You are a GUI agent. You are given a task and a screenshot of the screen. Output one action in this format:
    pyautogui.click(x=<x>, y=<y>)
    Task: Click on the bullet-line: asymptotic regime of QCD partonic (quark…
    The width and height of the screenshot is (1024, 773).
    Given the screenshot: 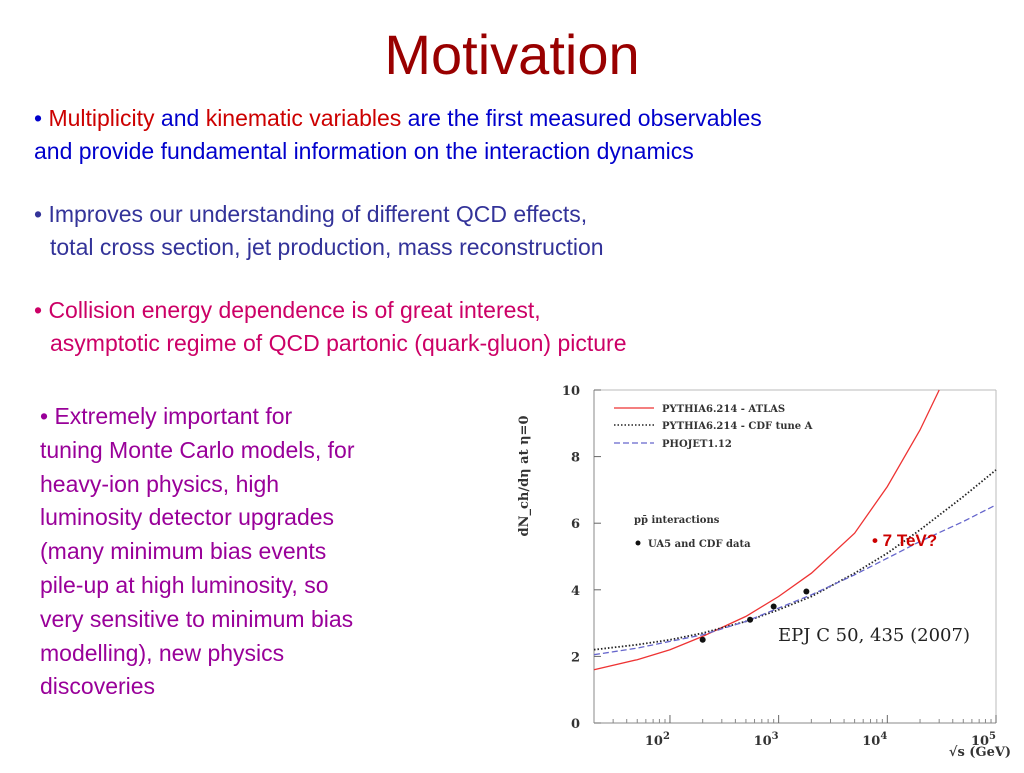 What is the action you would take?
    pyautogui.click(x=338, y=343)
    